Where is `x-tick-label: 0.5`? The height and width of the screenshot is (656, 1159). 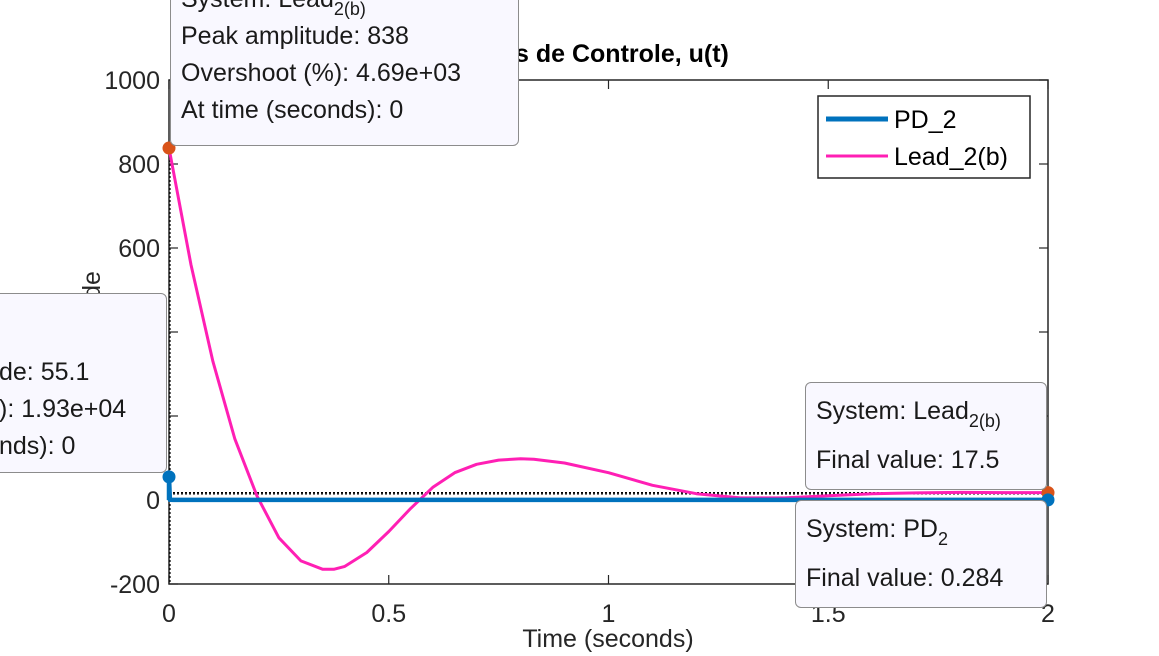
x-tick-label: 0.5 is located at coordinates (388, 614).